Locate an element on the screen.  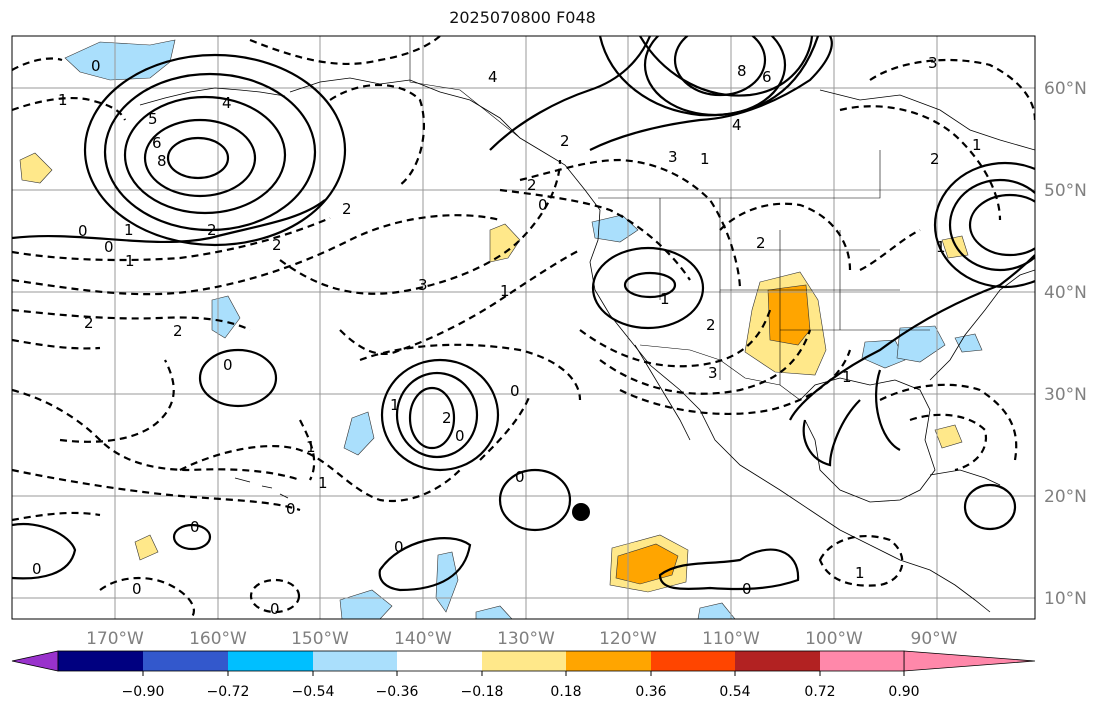
lon-tick-label: 140°W is located at coordinates (423, 639).